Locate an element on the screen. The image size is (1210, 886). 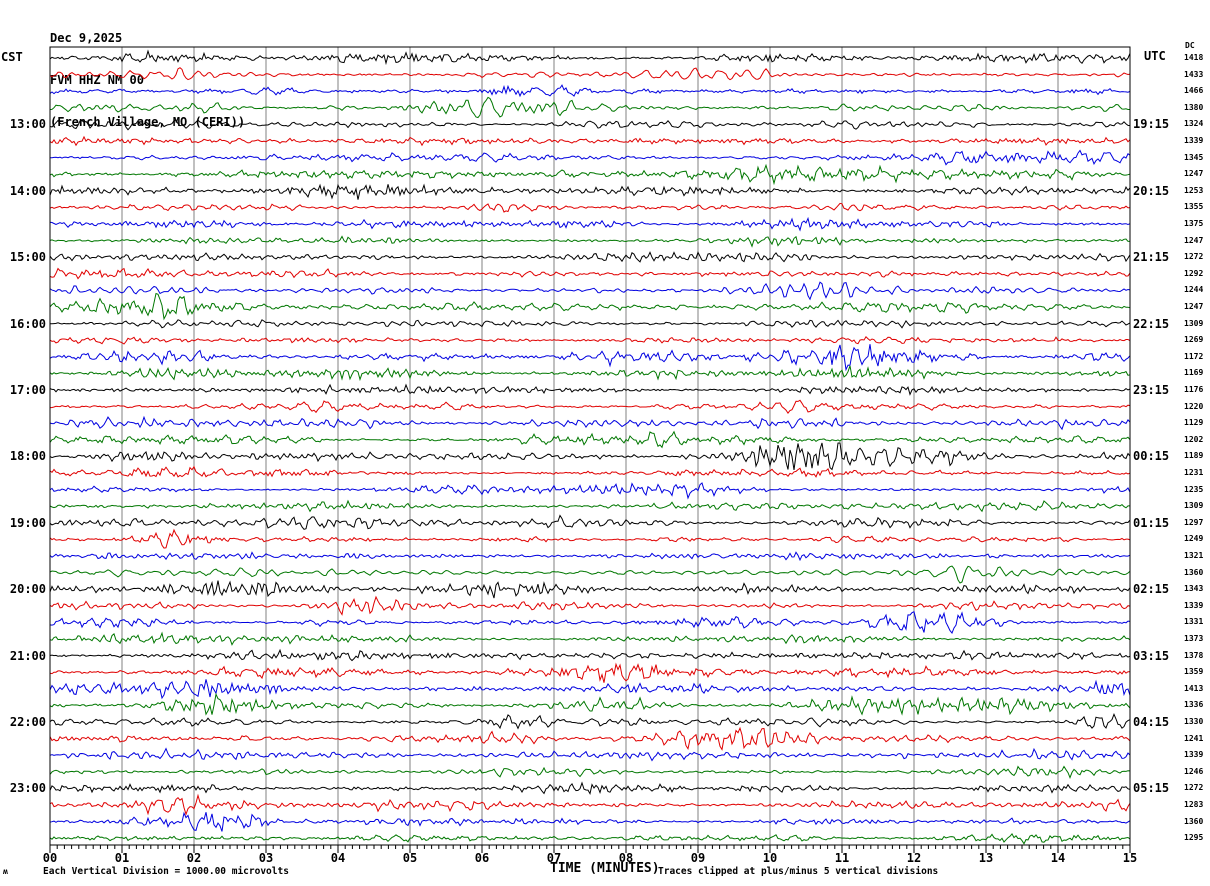
dc-offset-value: 1373 is located at coordinates (1194, 638).